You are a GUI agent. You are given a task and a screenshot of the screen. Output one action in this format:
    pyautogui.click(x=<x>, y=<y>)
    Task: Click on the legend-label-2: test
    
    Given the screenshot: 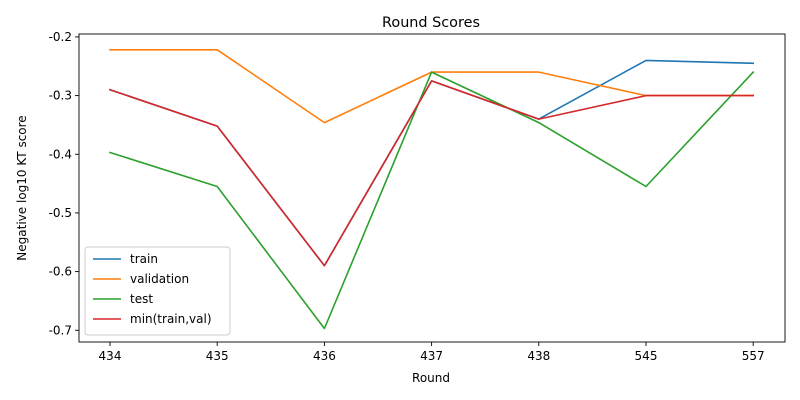 What is the action you would take?
    pyautogui.click(x=141, y=299)
    